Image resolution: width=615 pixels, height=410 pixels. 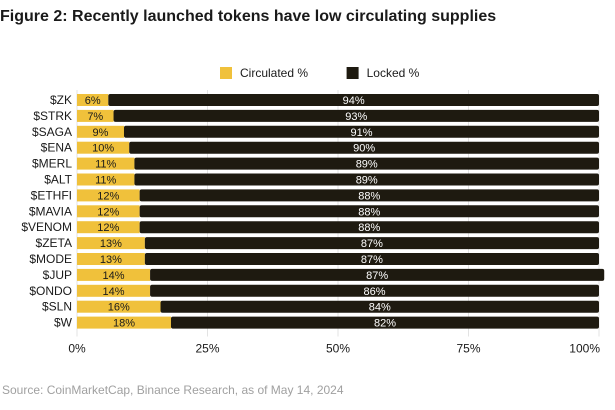 What do you see at coordinates (320, 73) in the screenshot?
I see `legend: Circulated % Locked %` at bounding box center [320, 73].